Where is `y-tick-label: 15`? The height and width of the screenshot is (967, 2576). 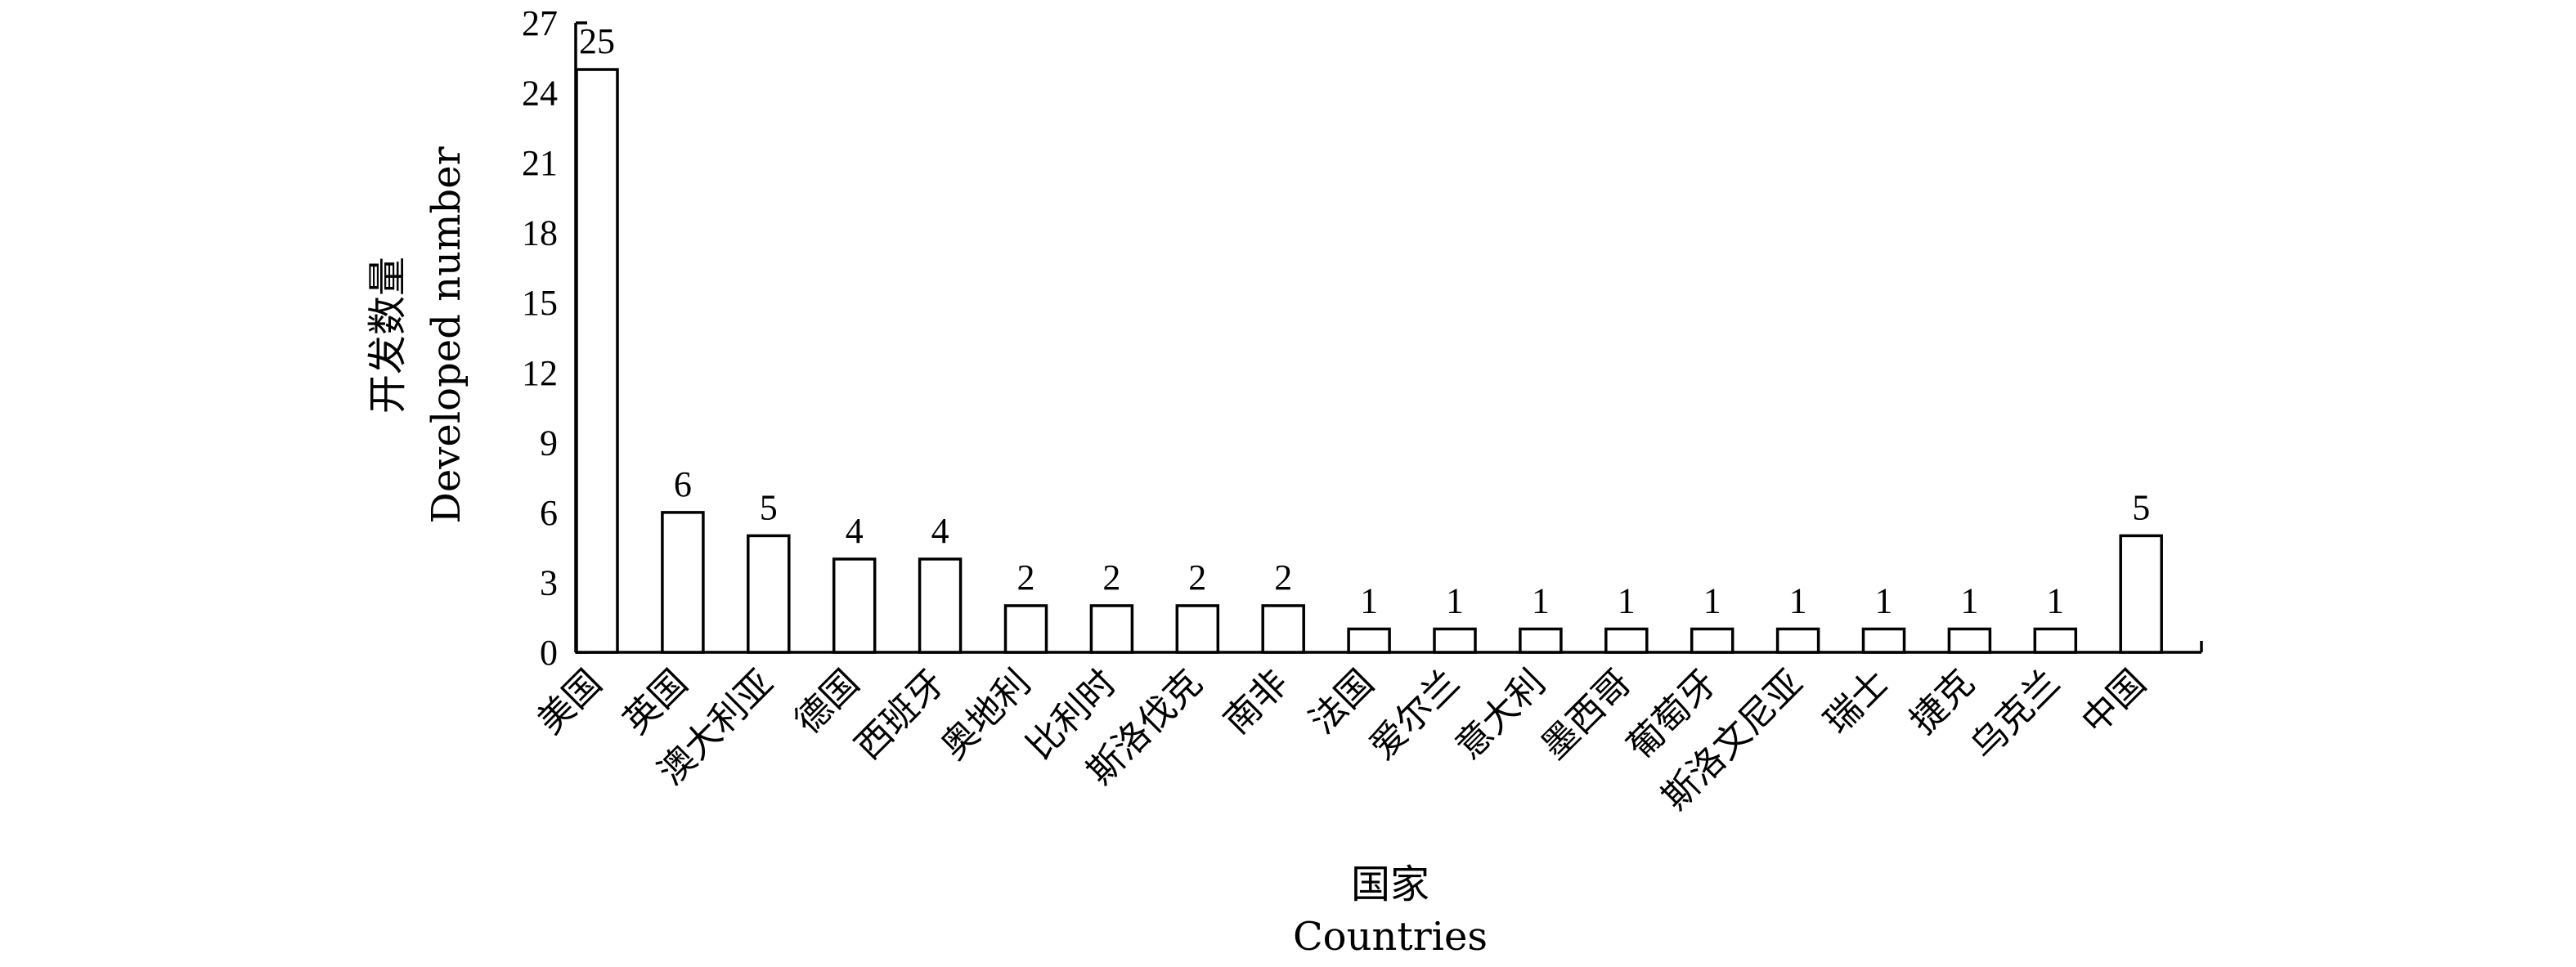 y-tick-label: 15 is located at coordinates (540, 303).